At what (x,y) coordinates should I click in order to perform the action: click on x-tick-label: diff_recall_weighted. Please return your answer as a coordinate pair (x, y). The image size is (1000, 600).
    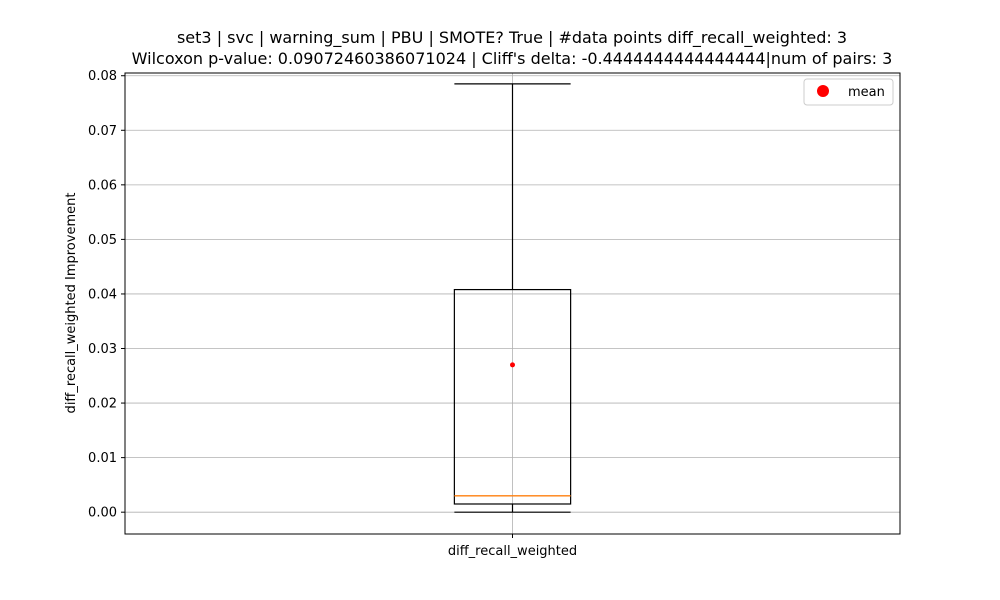
    Looking at the image, I should click on (512, 551).